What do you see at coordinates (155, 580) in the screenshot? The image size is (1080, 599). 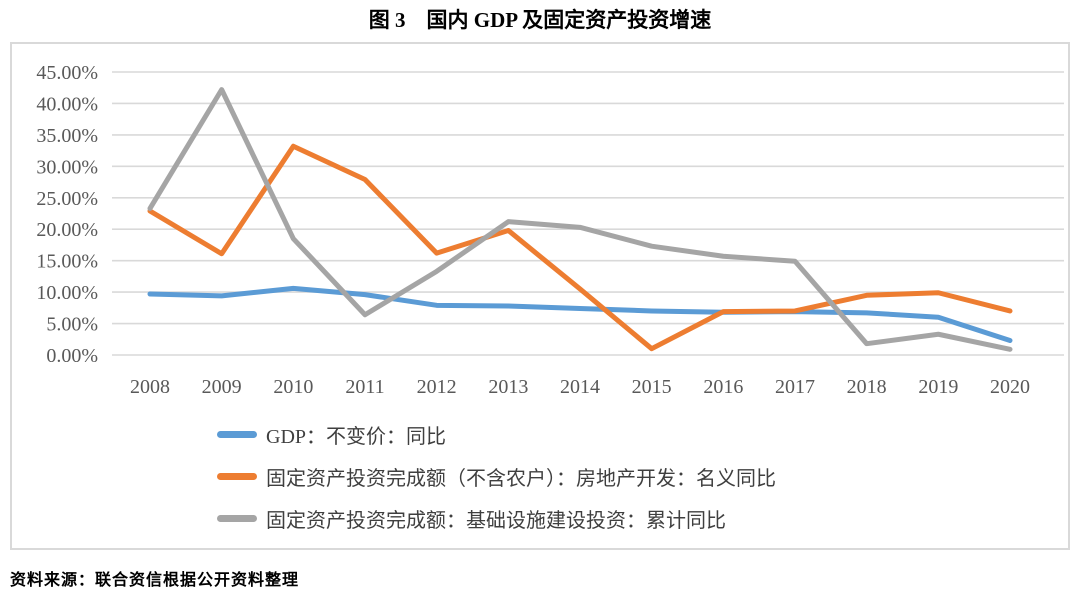 I see `source-note: 资料来源：联合资信根据公开资料整理` at bounding box center [155, 580].